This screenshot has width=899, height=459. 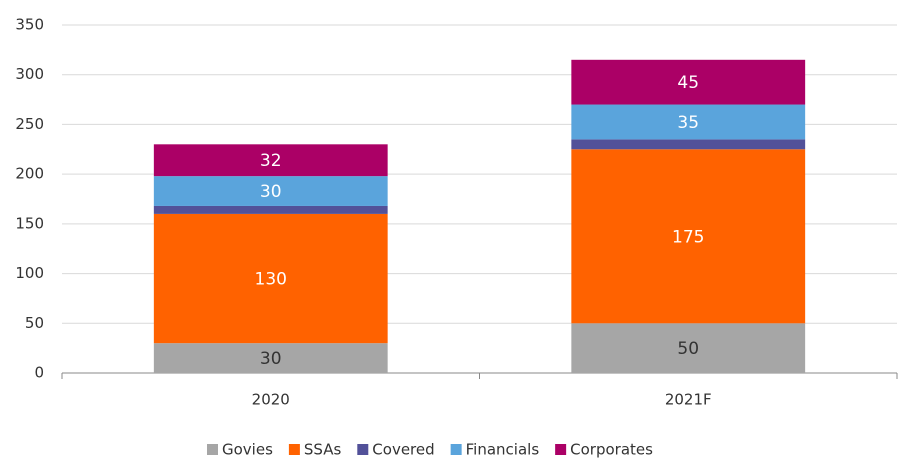 What do you see at coordinates (611, 450) in the screenshot?
I see `legend-label: Corporates` at bounding box center [611, 450].